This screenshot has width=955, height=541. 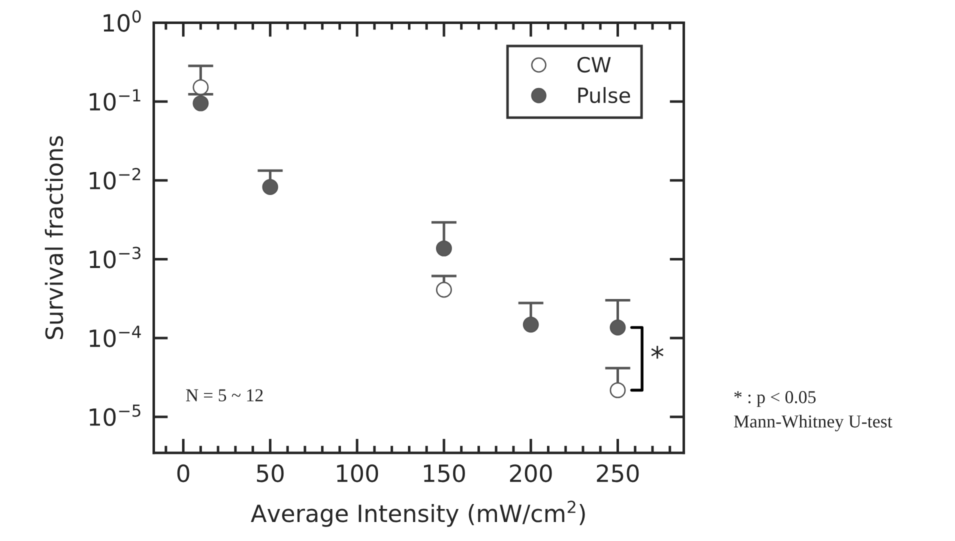 What do you see at coordinates (775, 399) in the screenshot?
I see `text: * : p < 0.05` at bounding box center [775, 399].